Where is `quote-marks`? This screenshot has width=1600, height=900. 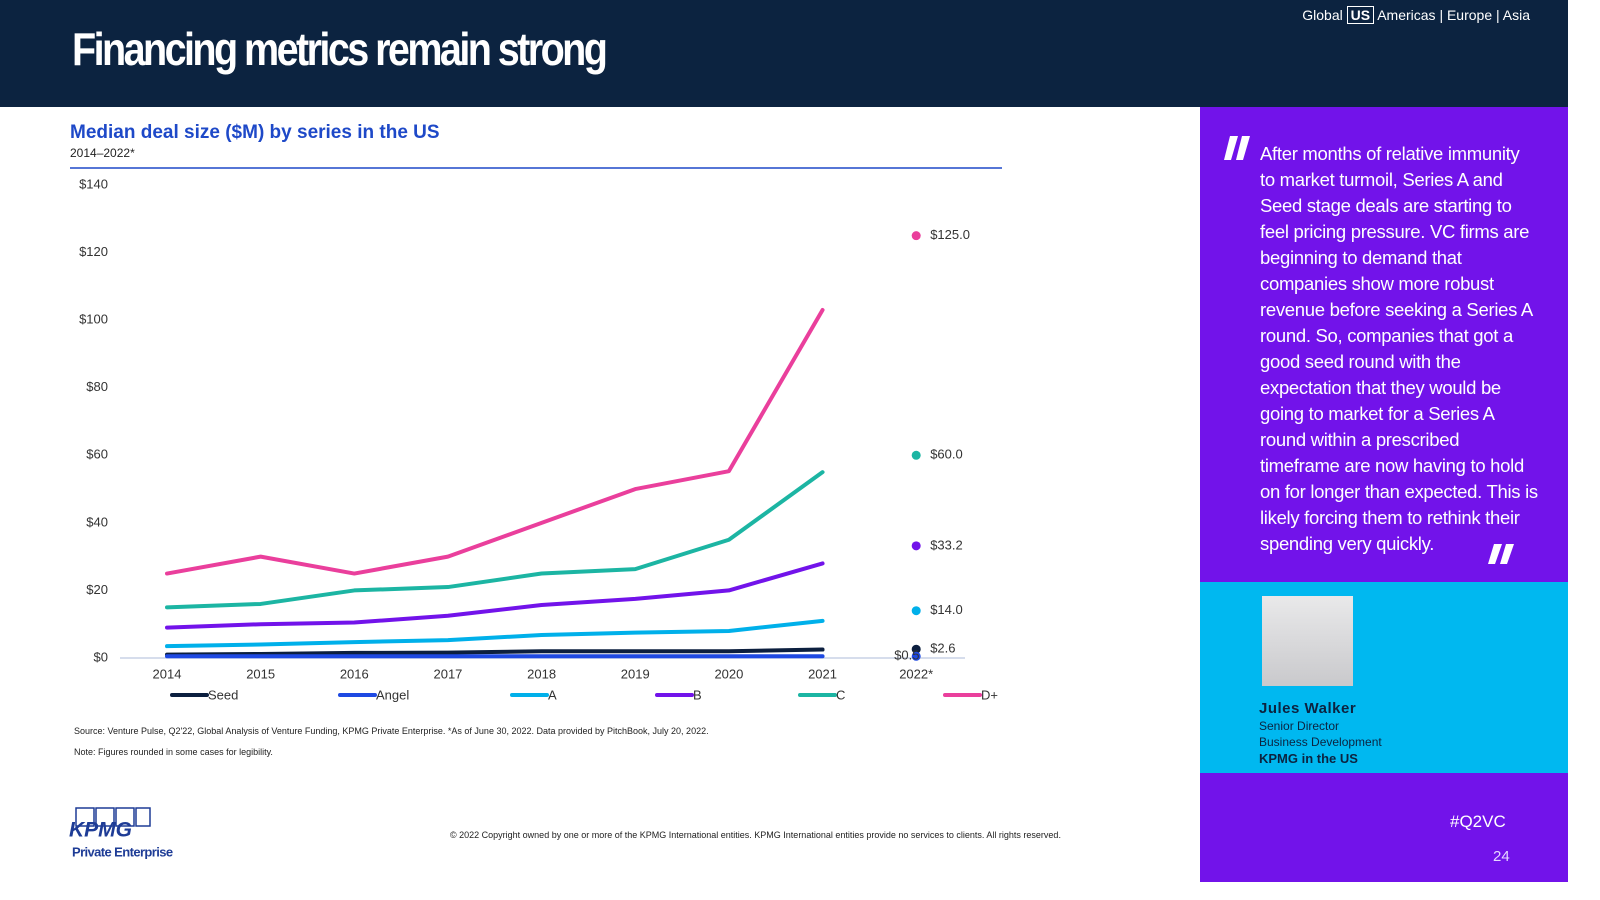
quote-marks is located at coordinates (1369, 350).